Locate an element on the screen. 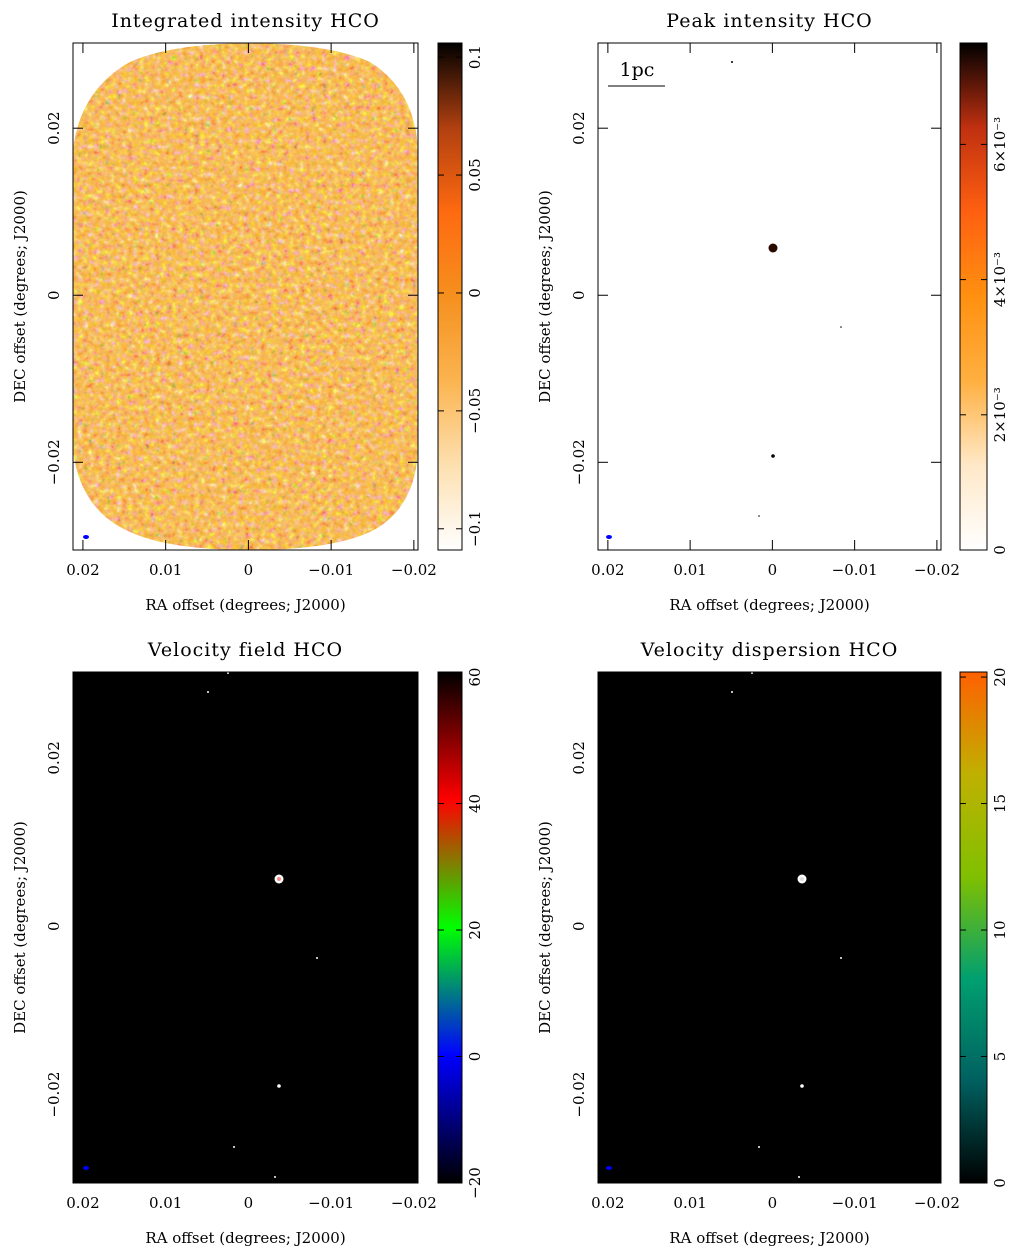  colorbar-tick-label: 40 is located at coordinates (475, 803).